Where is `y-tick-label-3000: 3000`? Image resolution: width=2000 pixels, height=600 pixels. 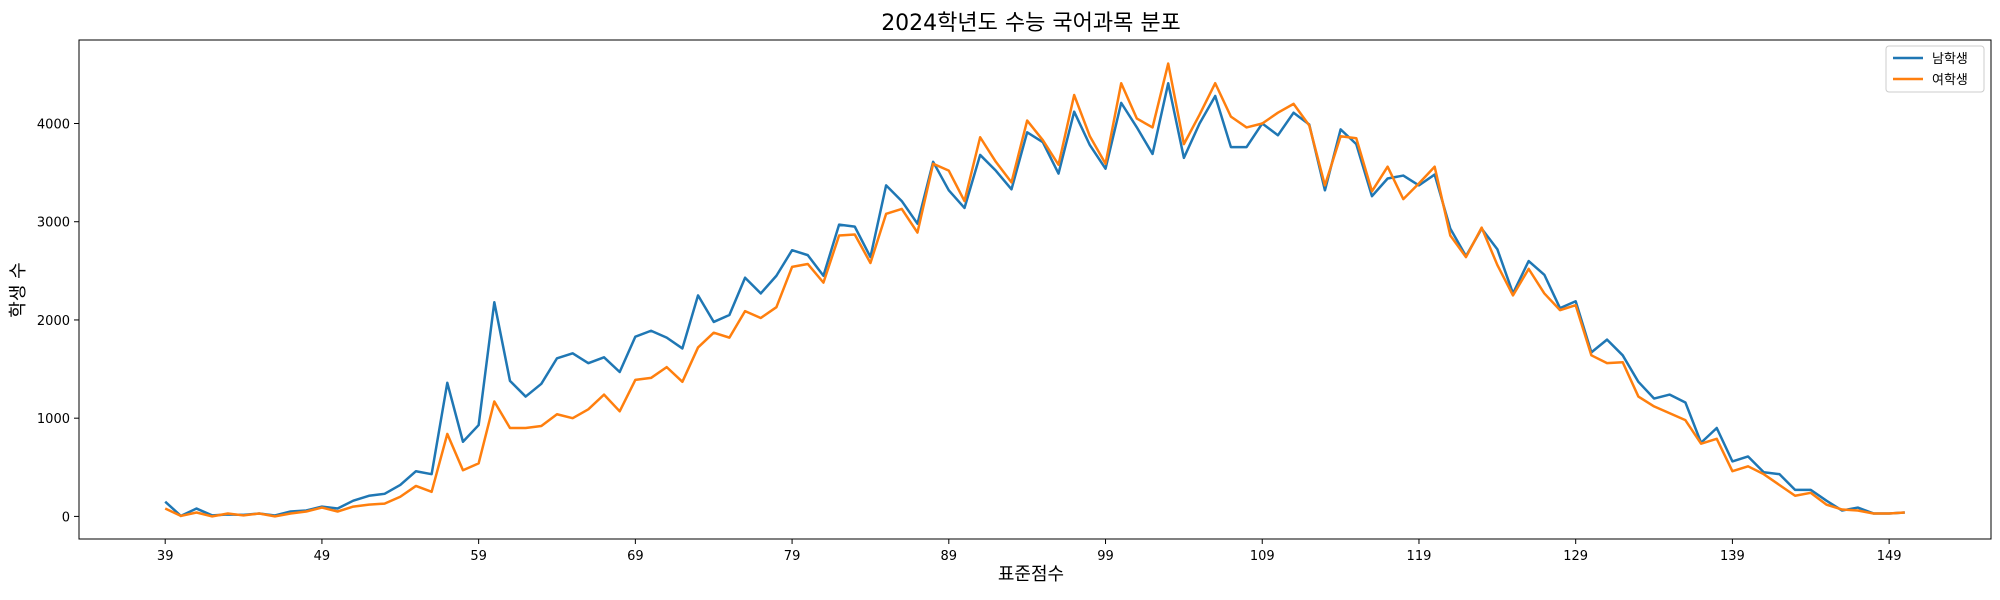 y-tick-label-3000: 3000 is located at coordinates (53, 223).